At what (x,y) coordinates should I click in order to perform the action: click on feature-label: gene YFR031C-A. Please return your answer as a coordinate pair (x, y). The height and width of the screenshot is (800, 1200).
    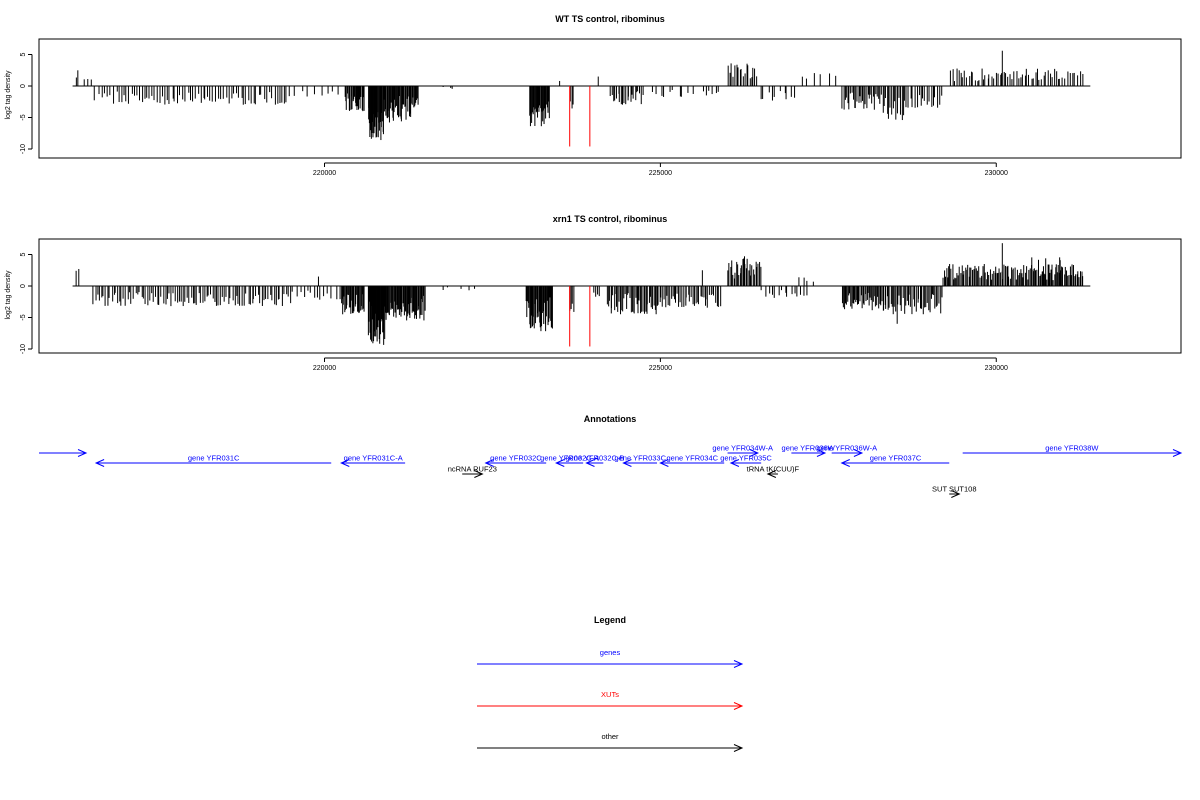
    Looking at the image, I should click on (373, 458).